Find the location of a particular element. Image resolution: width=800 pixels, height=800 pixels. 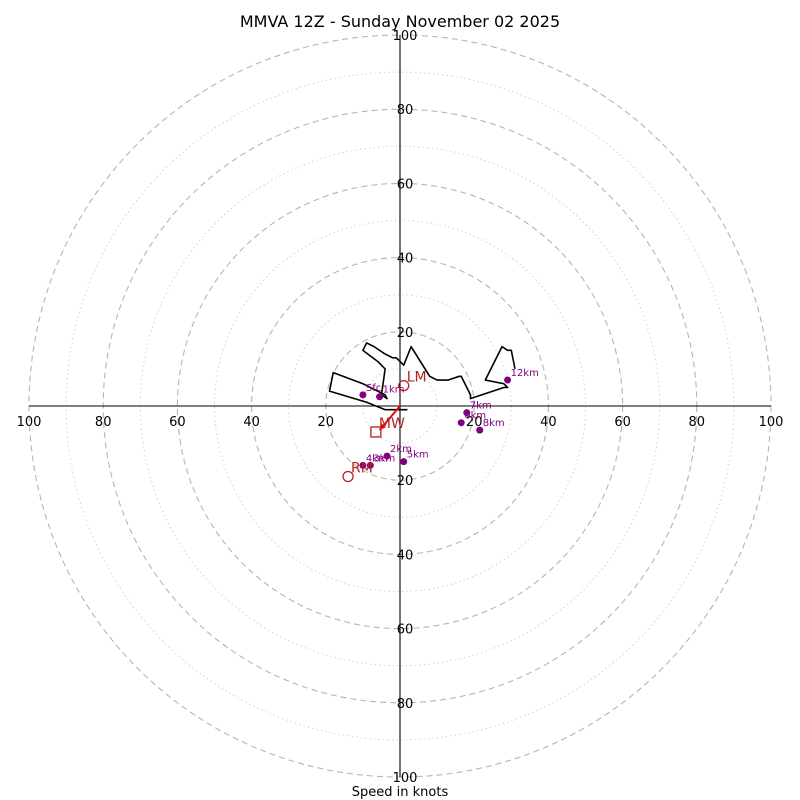

motion-marker-label: RM is located at coordinates (362, 468).